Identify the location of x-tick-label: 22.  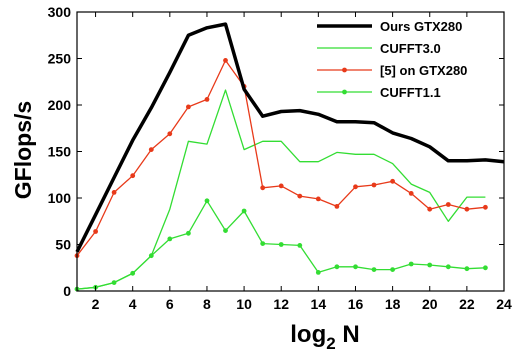
(467, 304).